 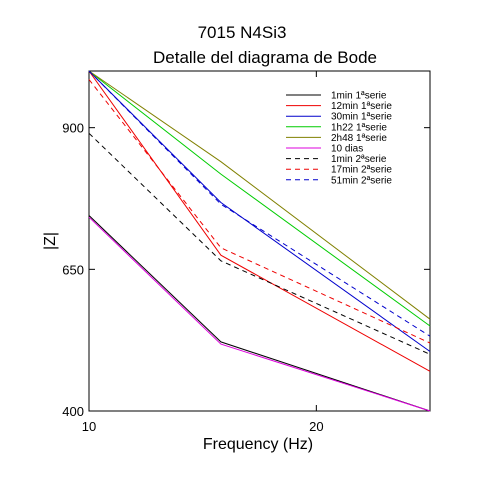 What do you see at coordinates (361, 117) in the screenshot?
I see `legend-label: 30min 1ªserie` at bounding box center [361, 117].